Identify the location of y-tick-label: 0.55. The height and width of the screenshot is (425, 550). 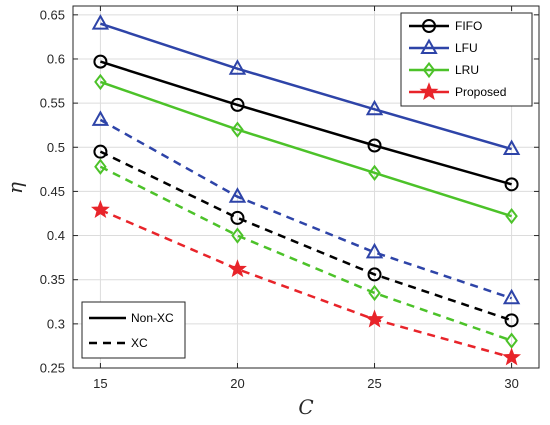
(52, 103).